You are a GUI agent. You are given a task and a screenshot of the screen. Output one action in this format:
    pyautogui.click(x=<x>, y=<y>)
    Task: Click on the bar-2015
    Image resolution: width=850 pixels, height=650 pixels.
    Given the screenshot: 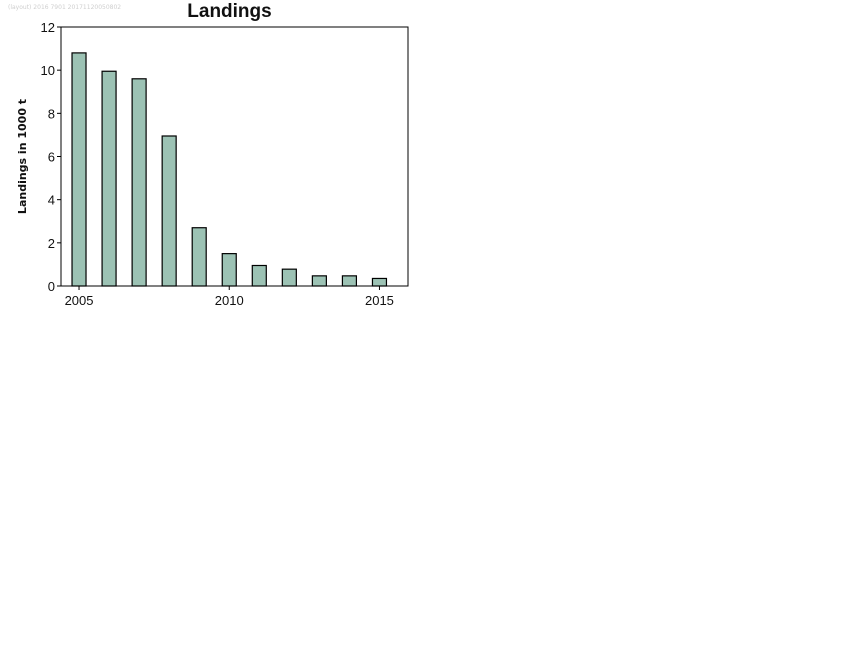 What is the action you would take?
    pyautogui.click(x=379, y=282)
    